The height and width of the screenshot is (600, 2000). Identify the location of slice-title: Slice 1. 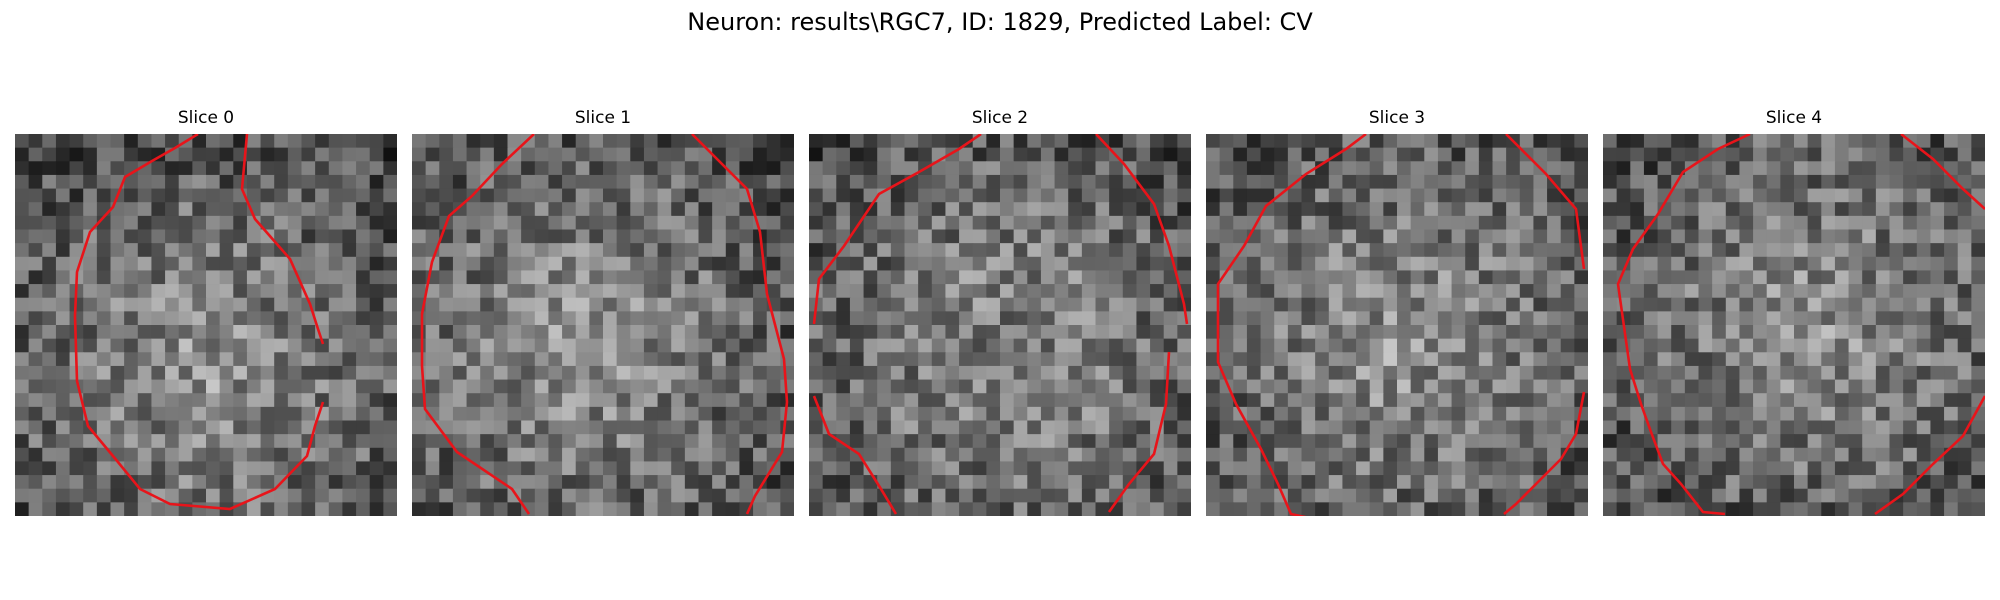
(603, 118).